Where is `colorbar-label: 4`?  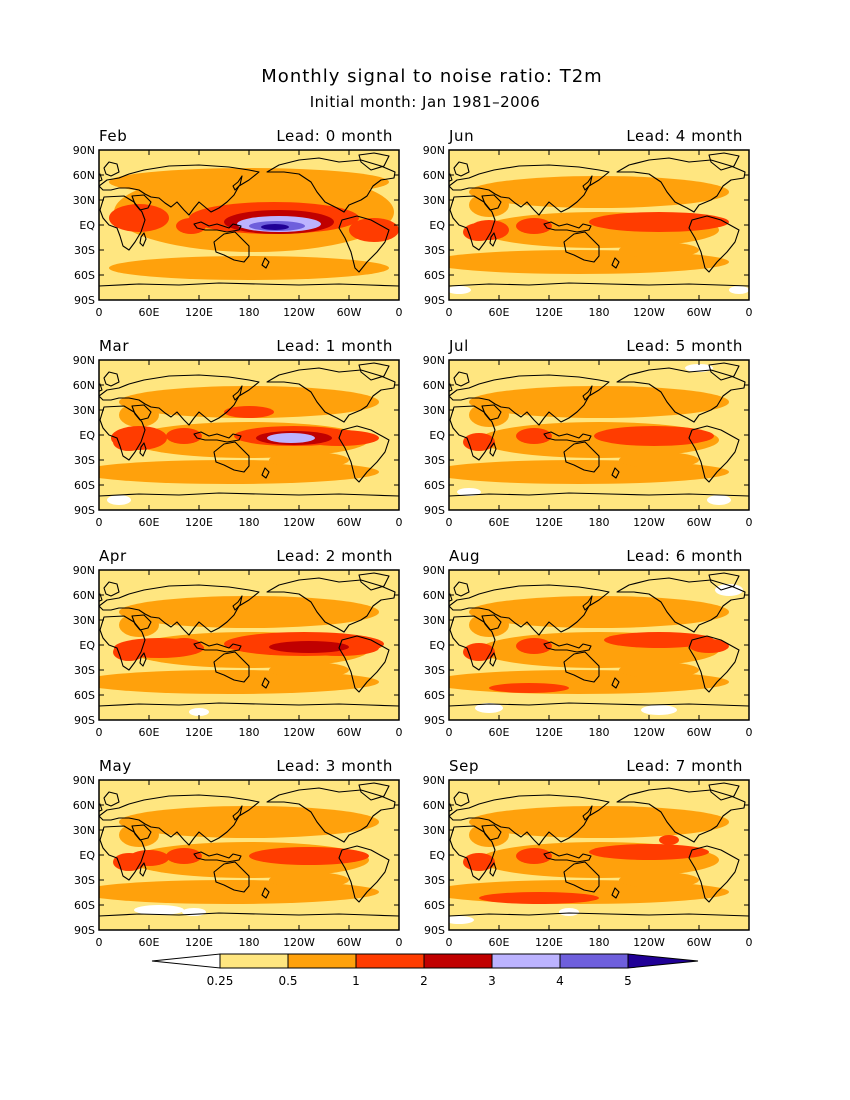 colorbar-label: 4 is located at coordinates (560, 981).